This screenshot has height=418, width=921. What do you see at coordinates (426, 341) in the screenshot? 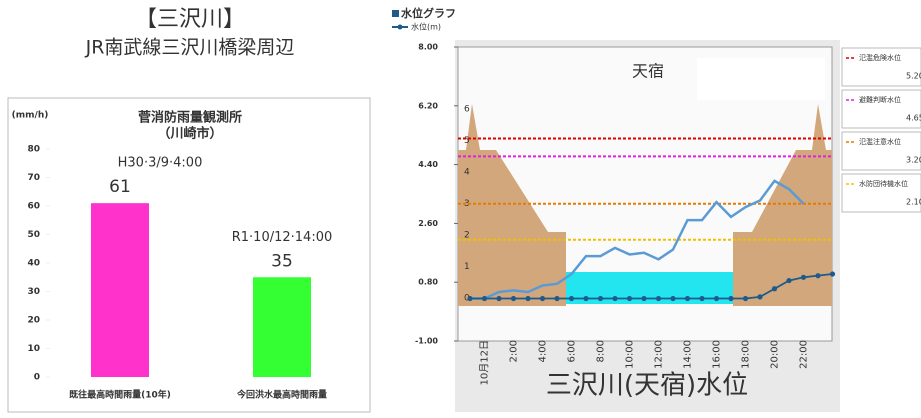
I see `y-tick-label: -1.00` at bounding box center [426, 341].